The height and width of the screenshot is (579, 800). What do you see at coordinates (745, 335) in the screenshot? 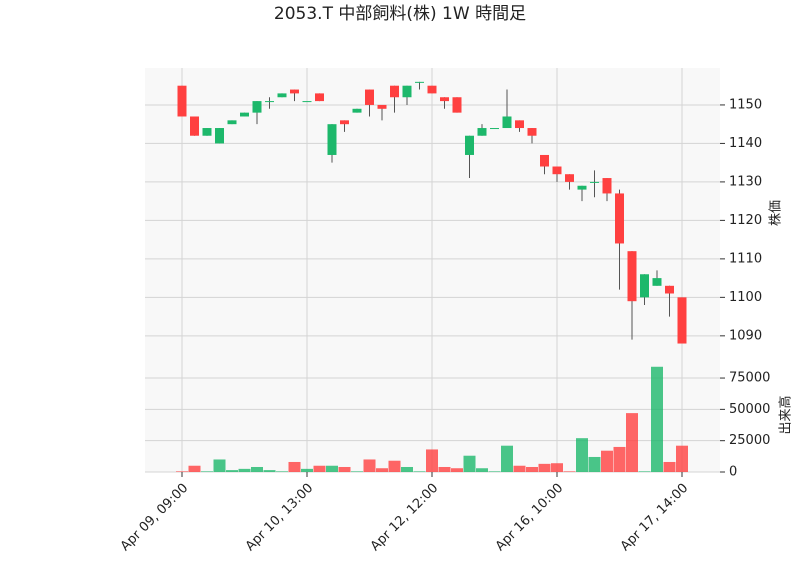
I see `y-tick-label: 1090` at bounding box center [745, 335].